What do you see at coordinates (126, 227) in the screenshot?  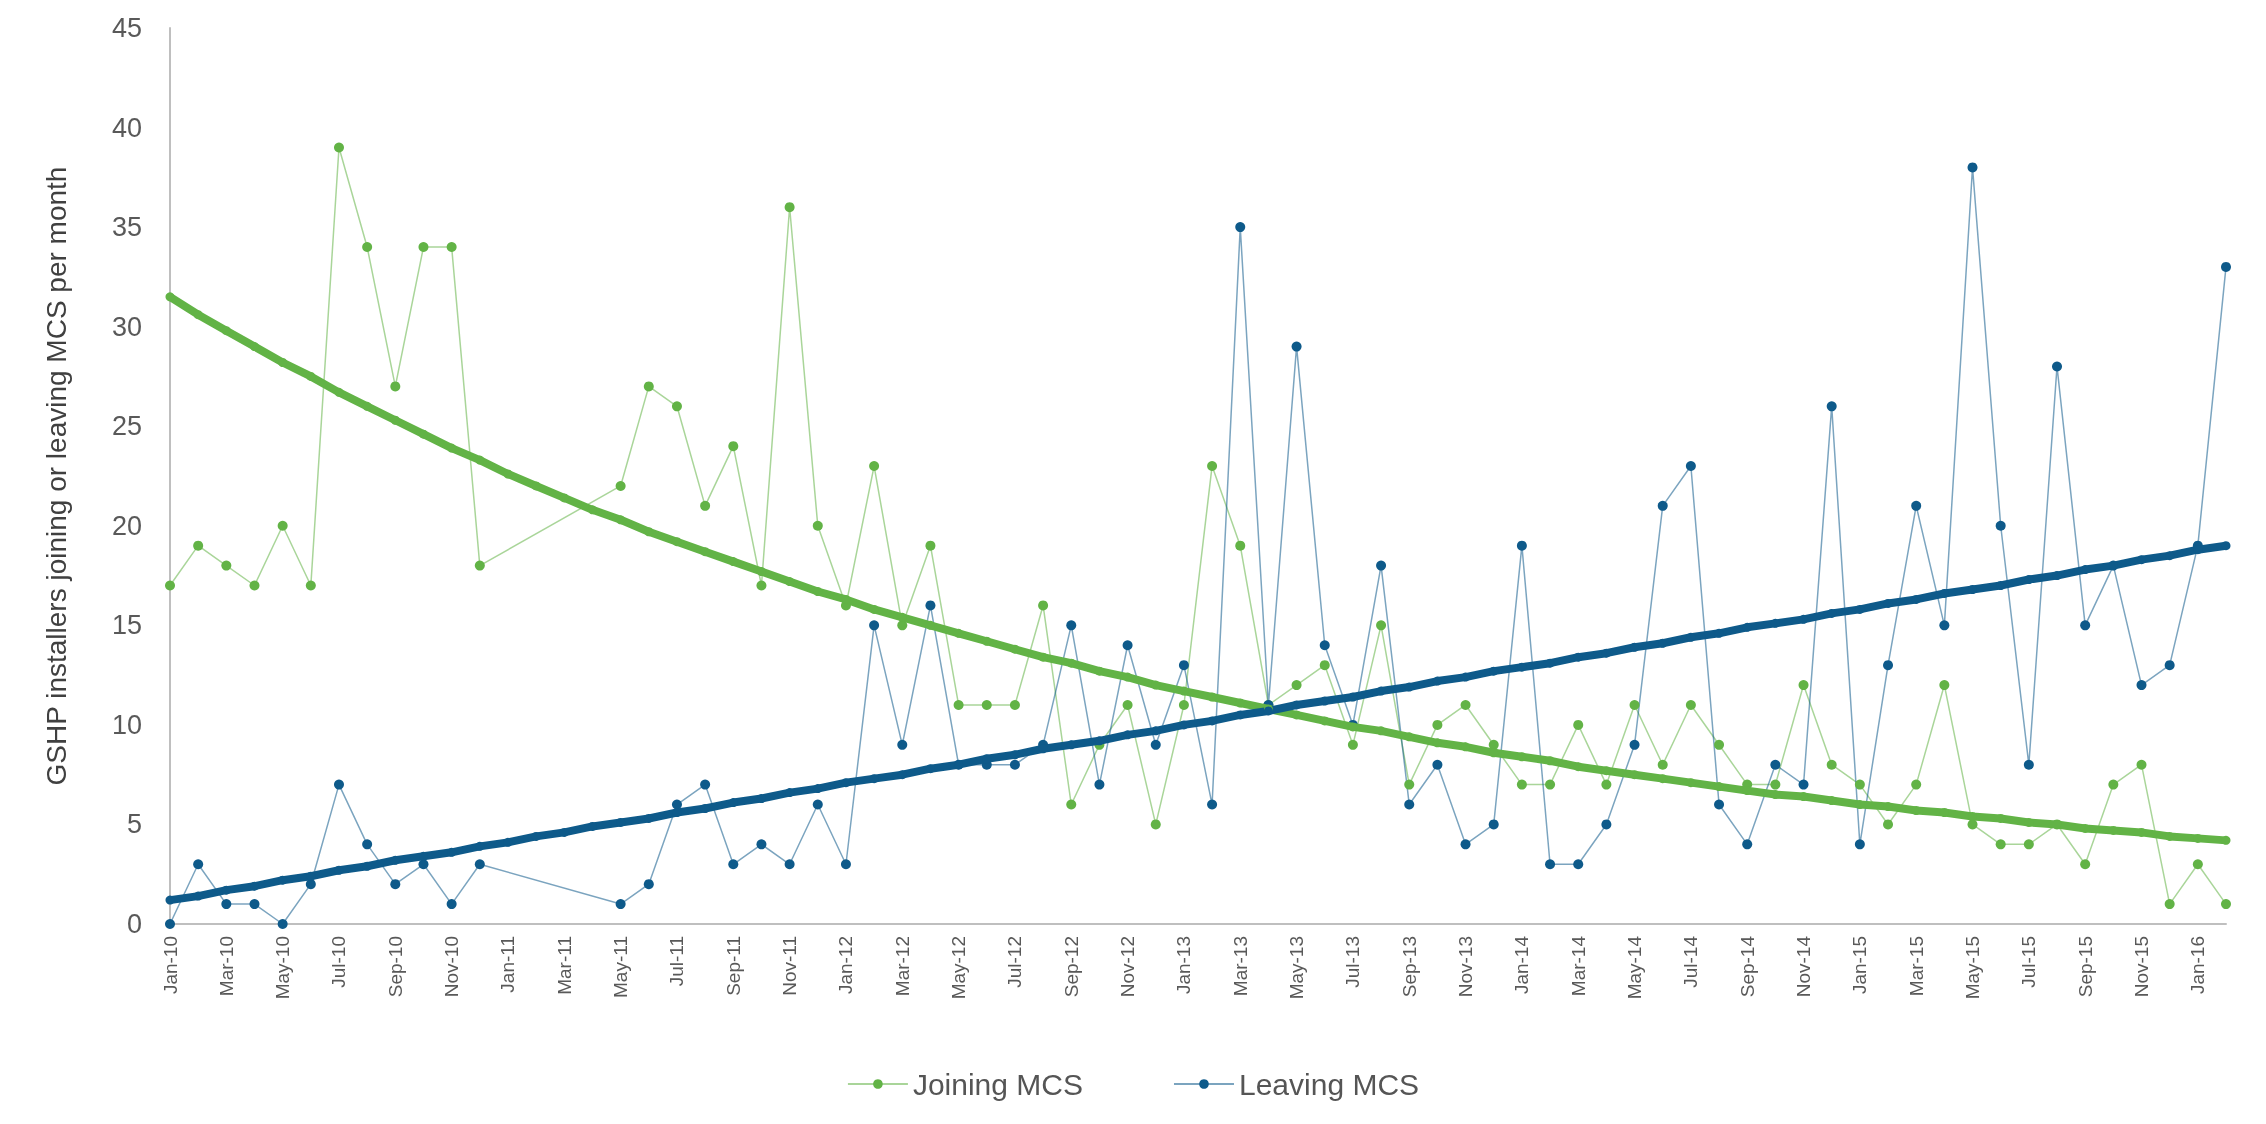 I see `y-tick-label: 35` at bounding box center [126, 227].